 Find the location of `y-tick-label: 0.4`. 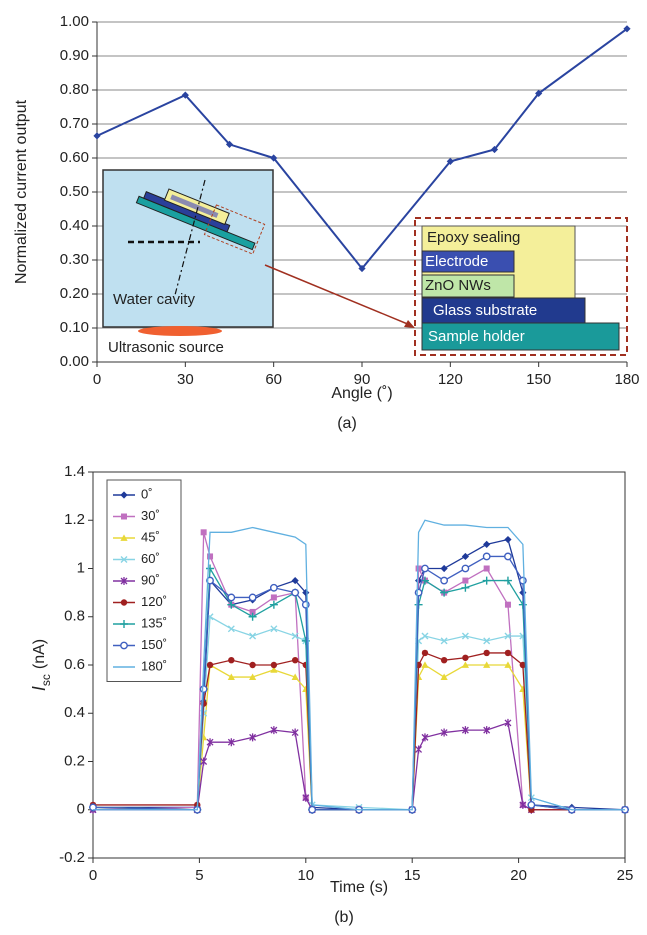

y-tick-label: 0.4 is located at coordinates (74, 712).